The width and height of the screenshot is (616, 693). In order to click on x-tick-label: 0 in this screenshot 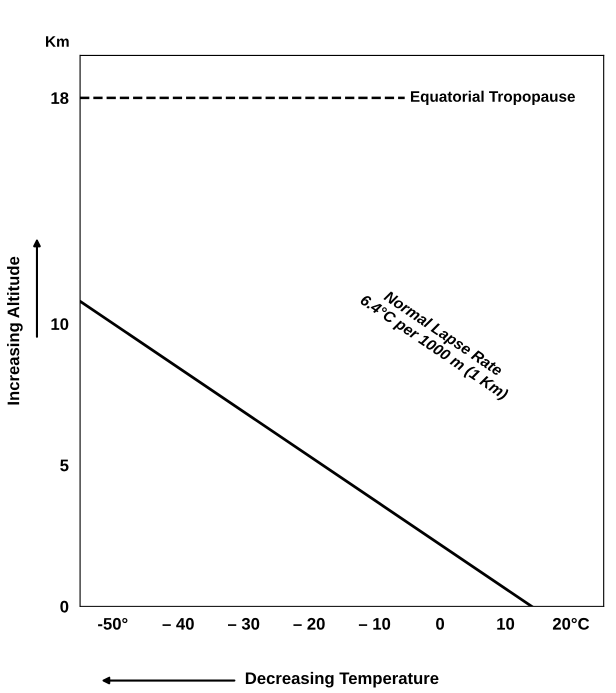, I will do `click(440, 624)`.